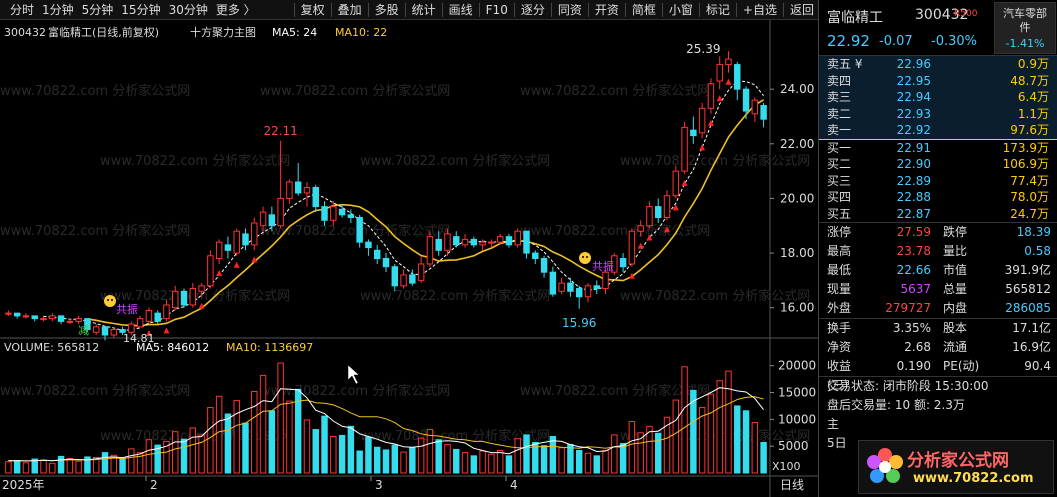 This screenshot has width=1057, height=497. What do you see at coordinates (606, 9) in the screenshot?
I see `toolbar-btn-8: 开资` at bounding box center [606, 9].